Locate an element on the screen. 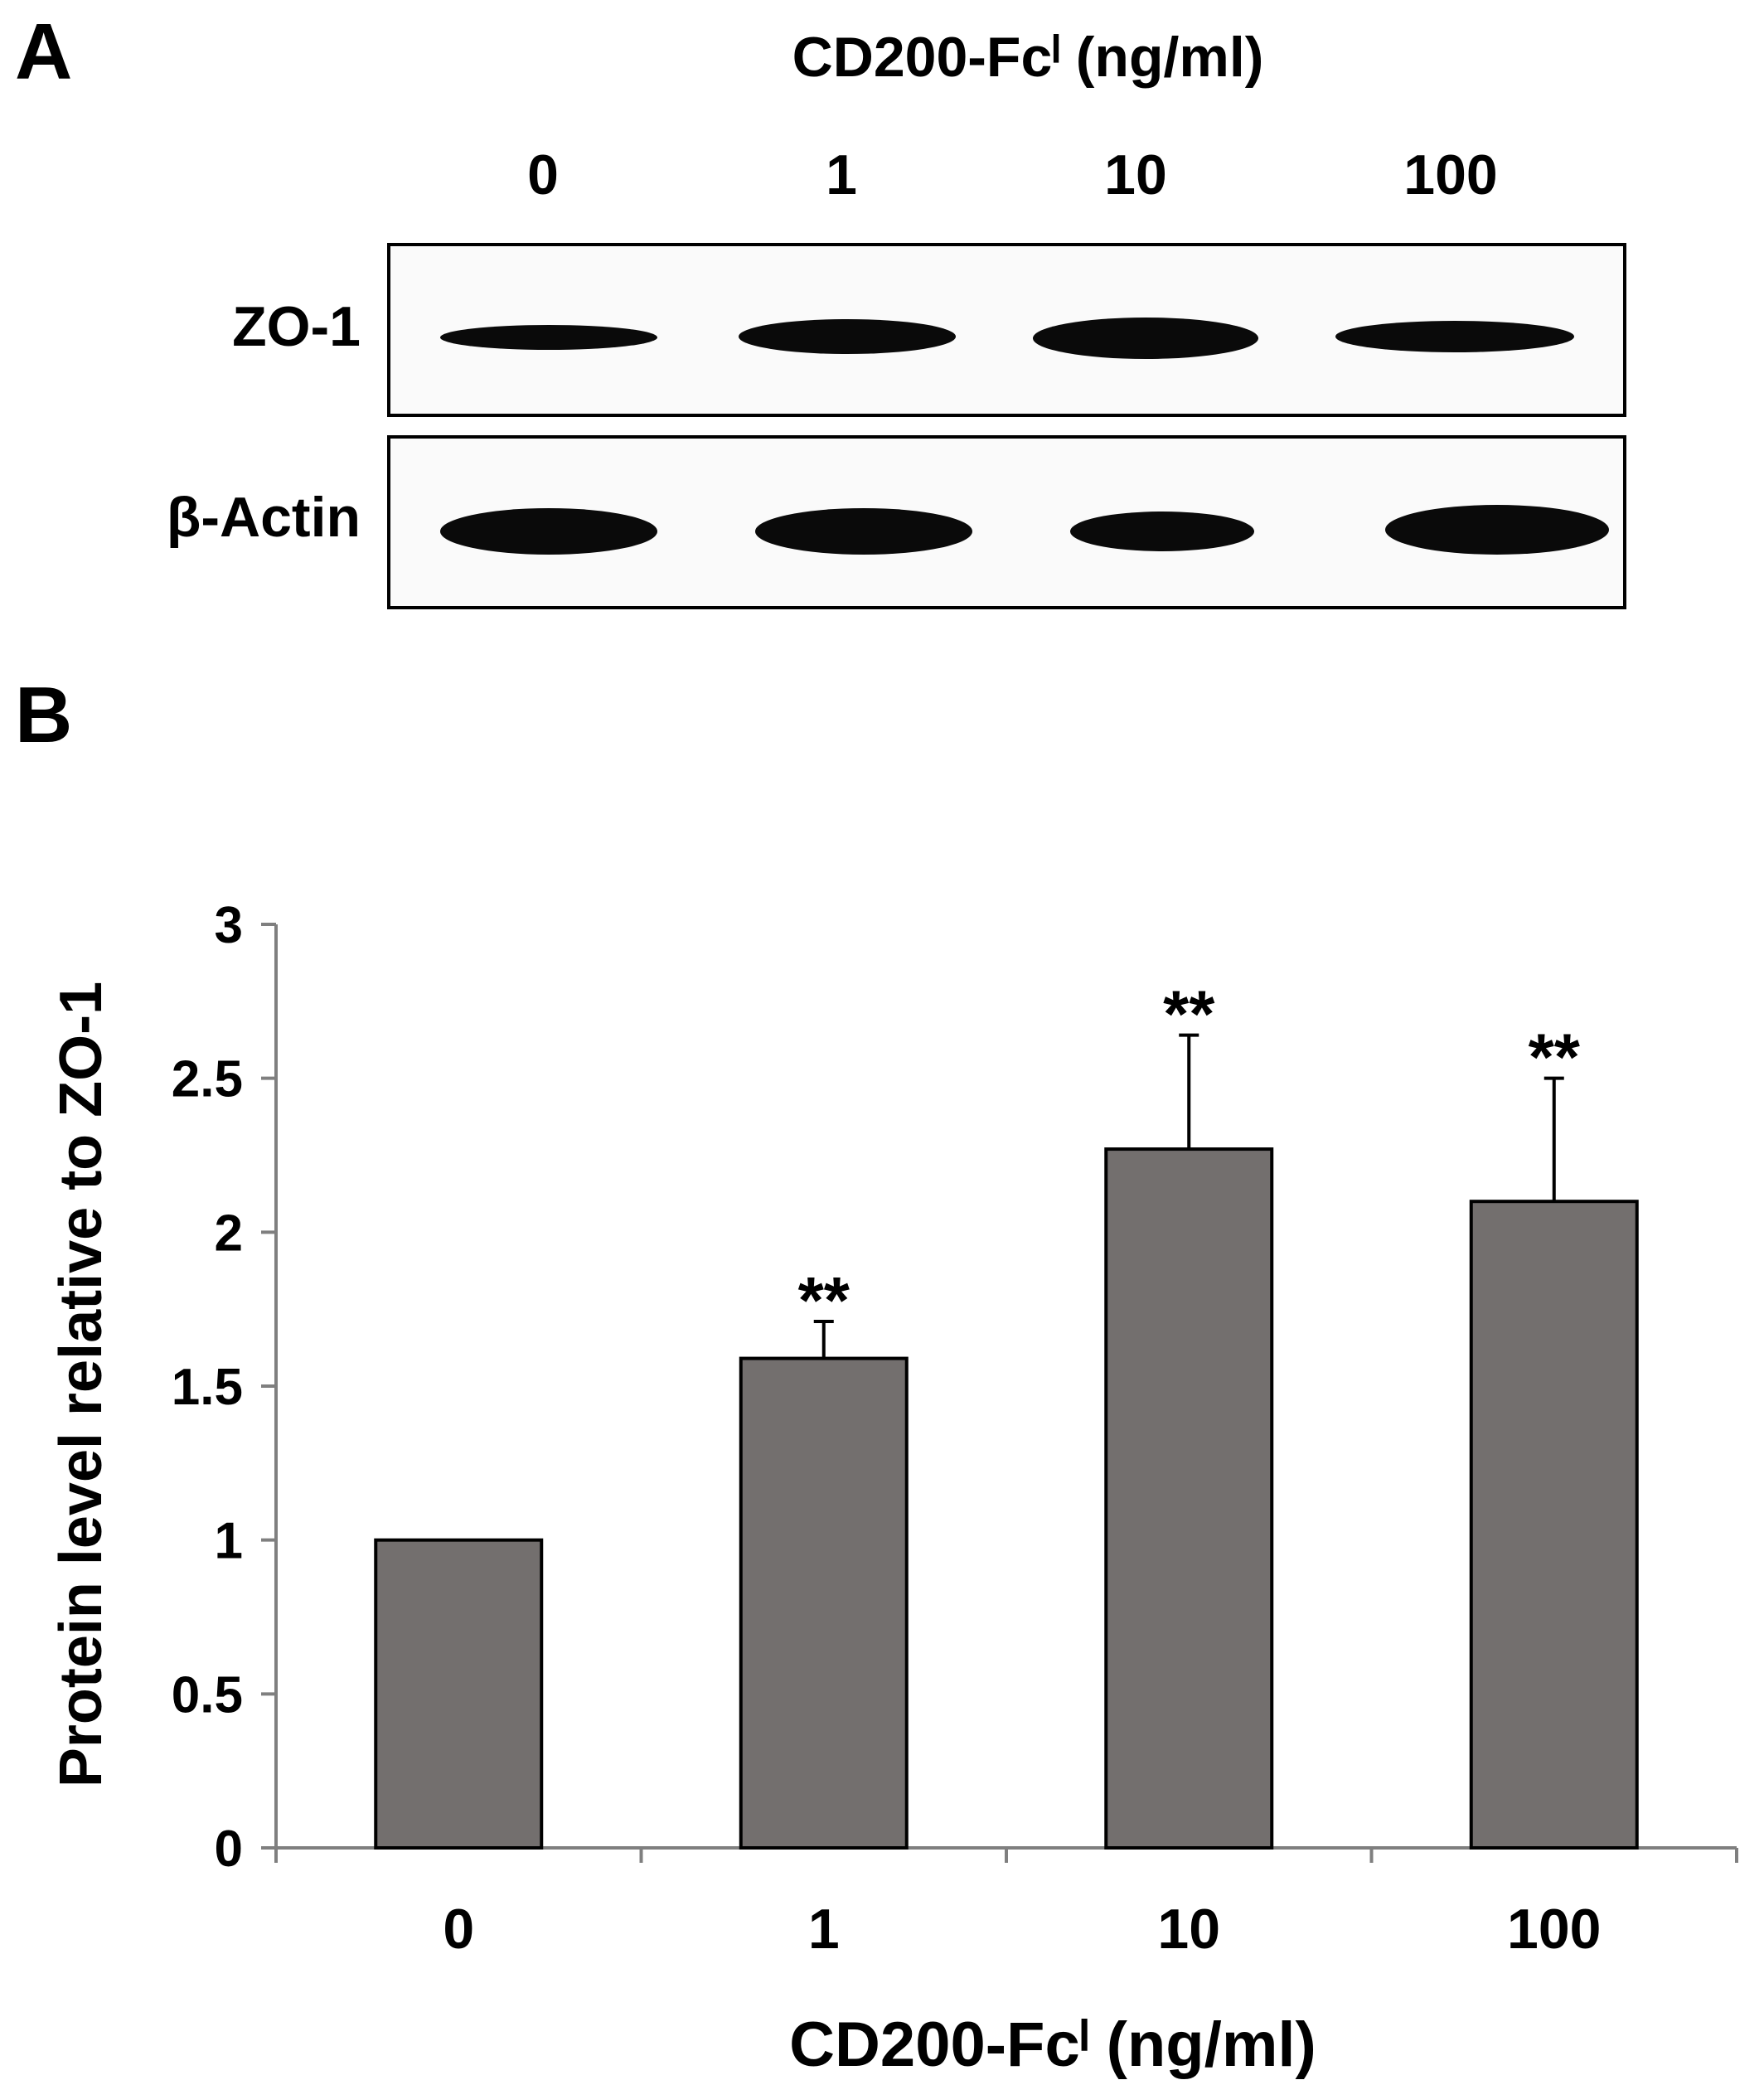 This screenshot has height=2080, width=1764. y-tick-label: 1.5 is located at coordinates (207, 1387).